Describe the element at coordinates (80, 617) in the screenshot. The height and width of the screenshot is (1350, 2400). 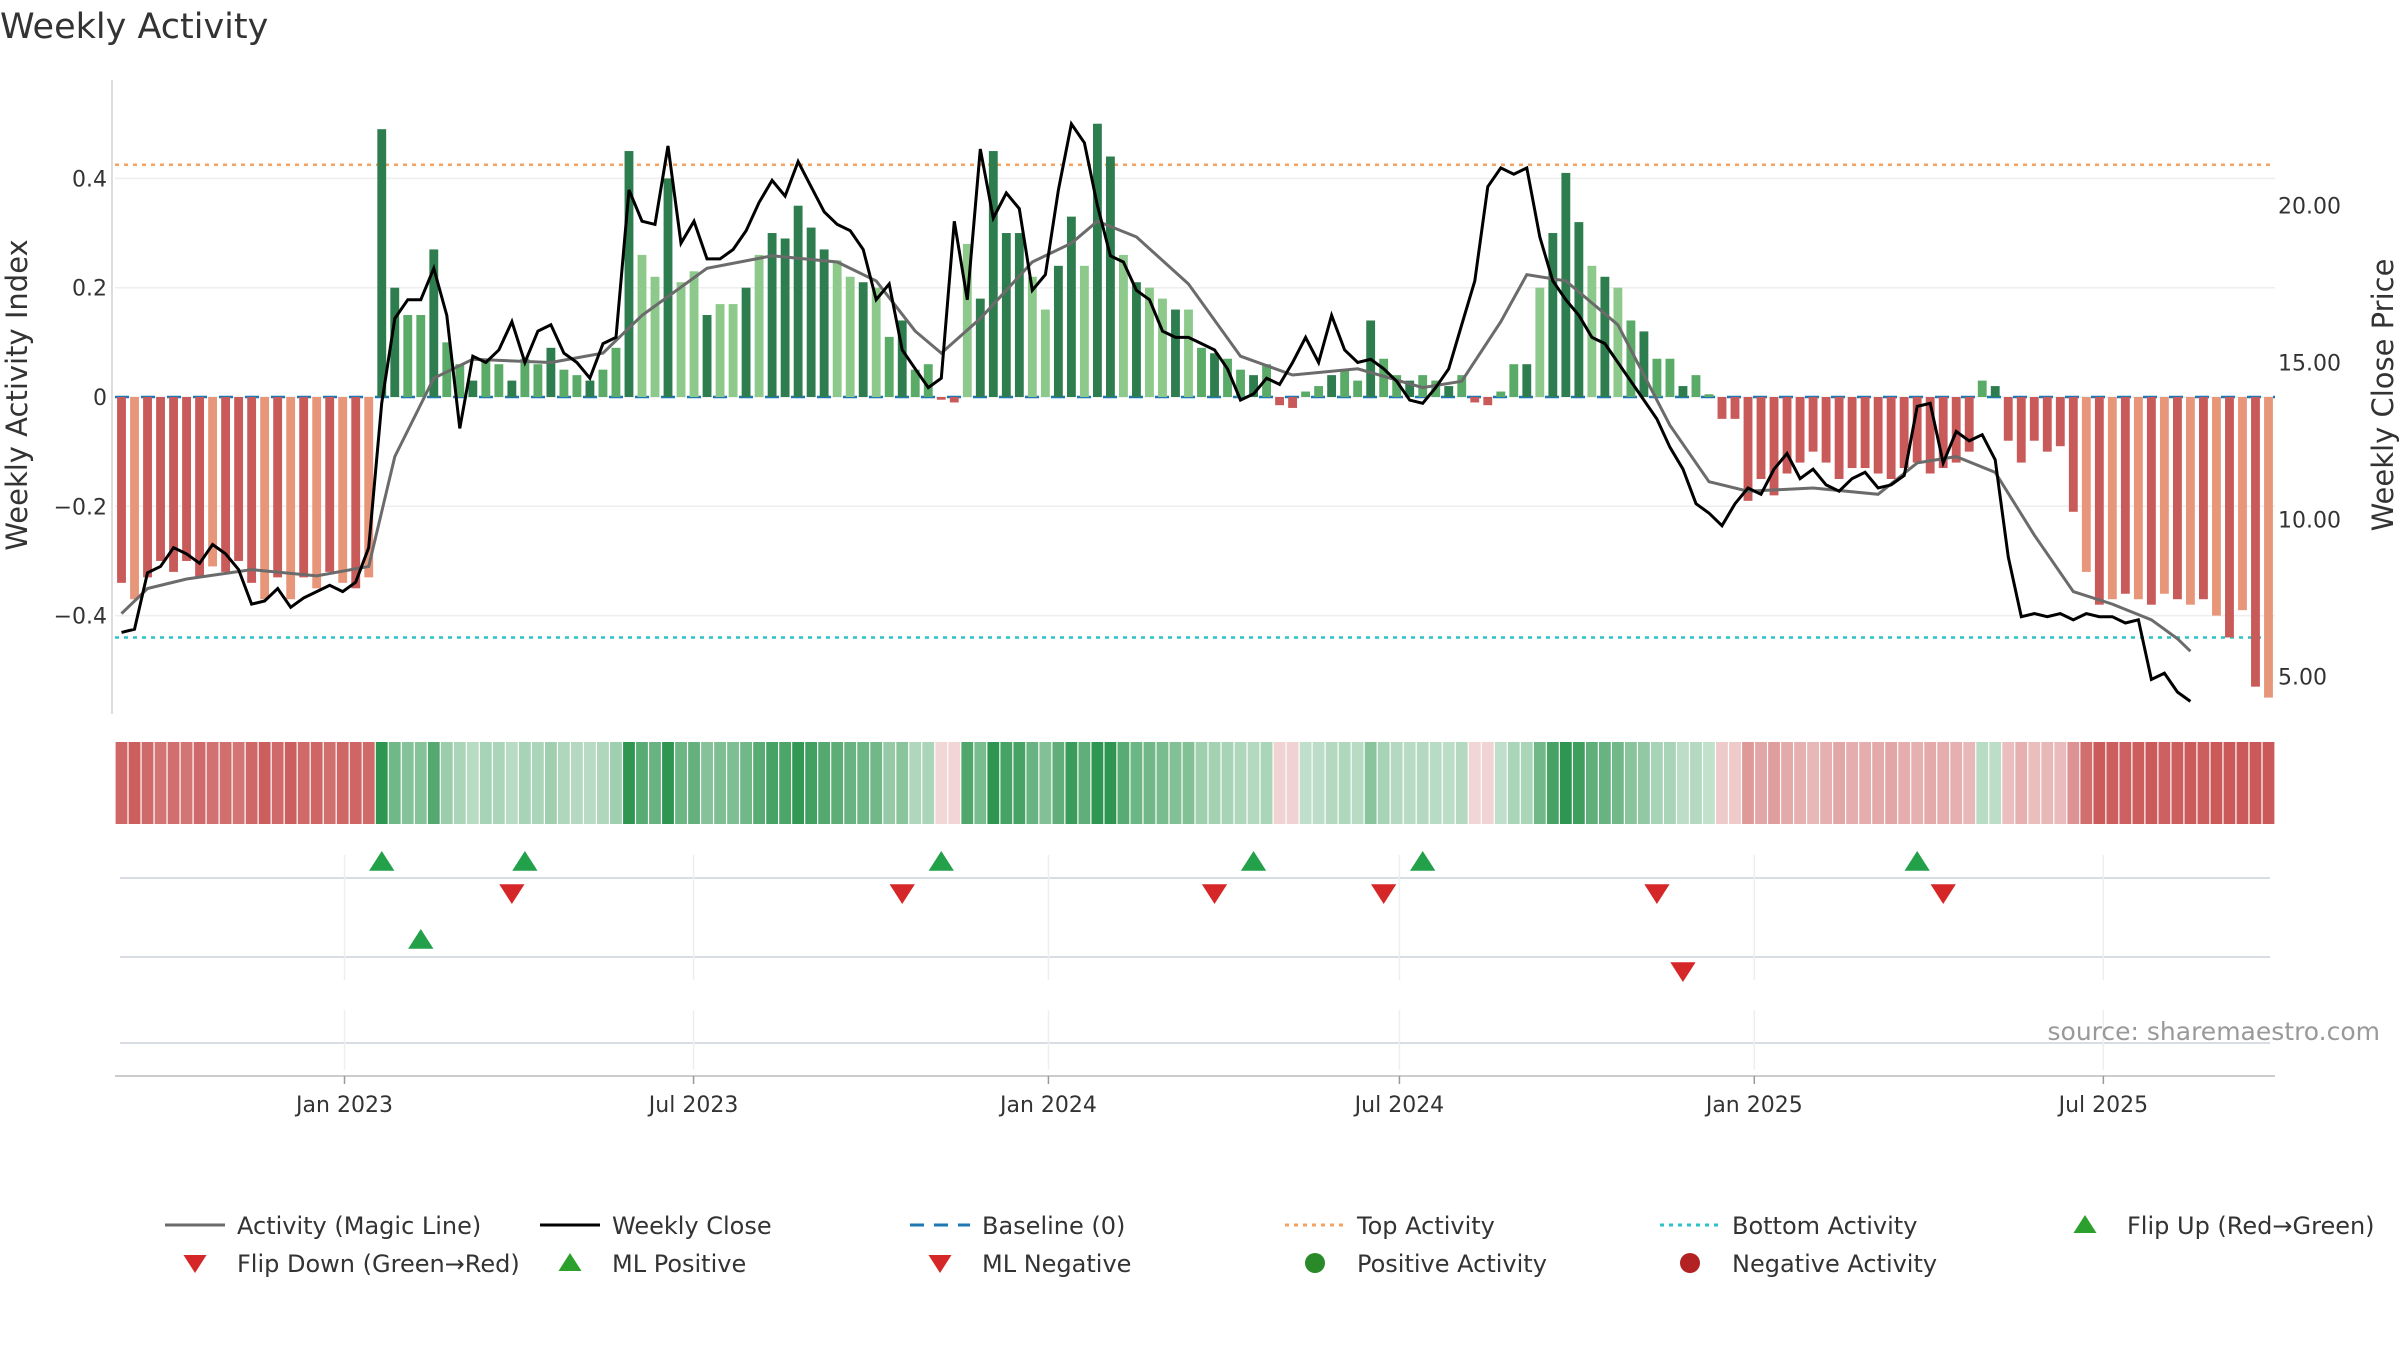
I see `y-tick-label-4: −0.4` at that location.